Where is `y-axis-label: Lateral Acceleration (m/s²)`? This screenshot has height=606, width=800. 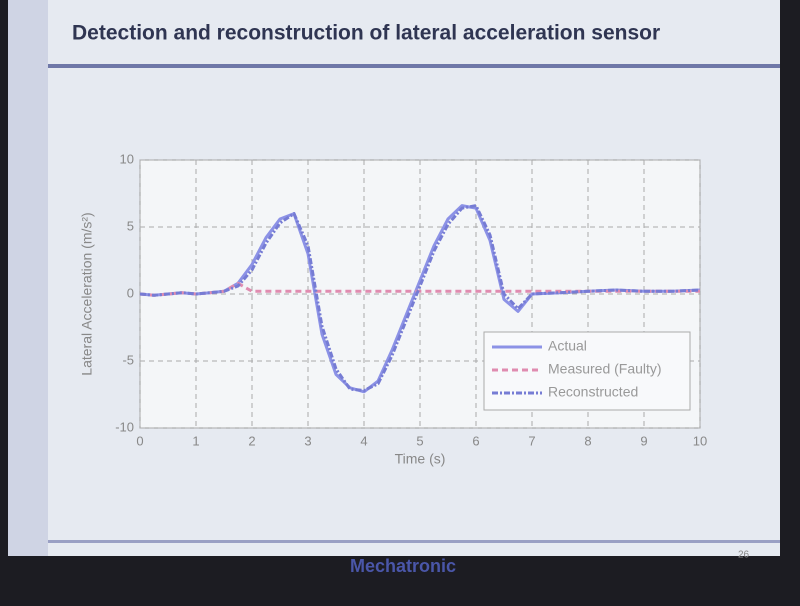
y-axis-label: Lateral Acceleration (m/s²) is located at coordinates (87, 293).